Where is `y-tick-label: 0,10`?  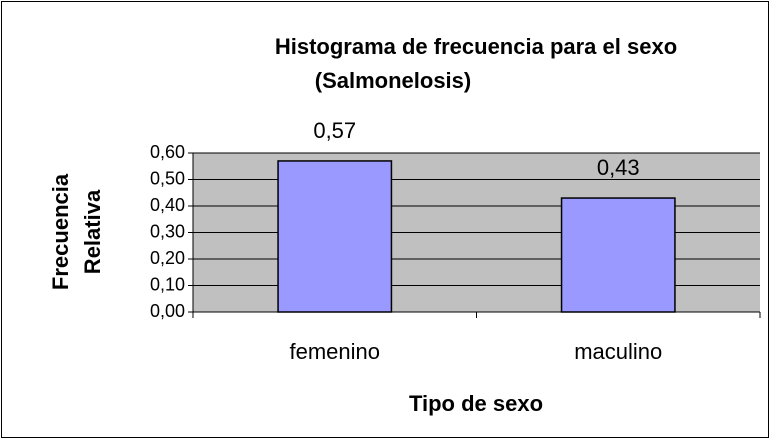 y-tick-label: 0,10 is located at coordinates (167, 284).